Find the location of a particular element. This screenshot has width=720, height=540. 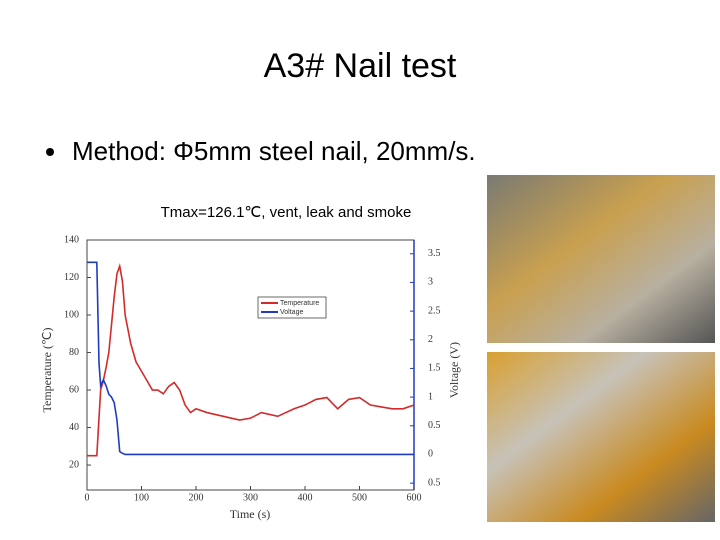

x-tick-label: 600 is located at coordinates (414, 497).